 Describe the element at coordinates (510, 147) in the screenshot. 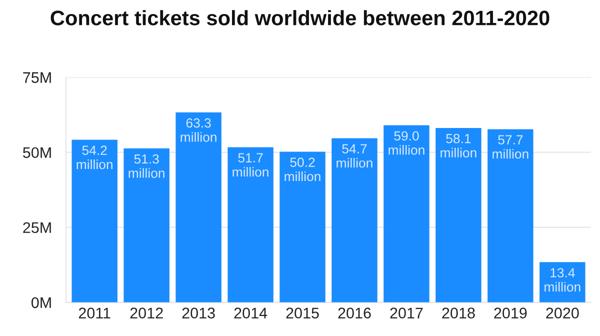

I see `data-label: 57.7 million` at that location.